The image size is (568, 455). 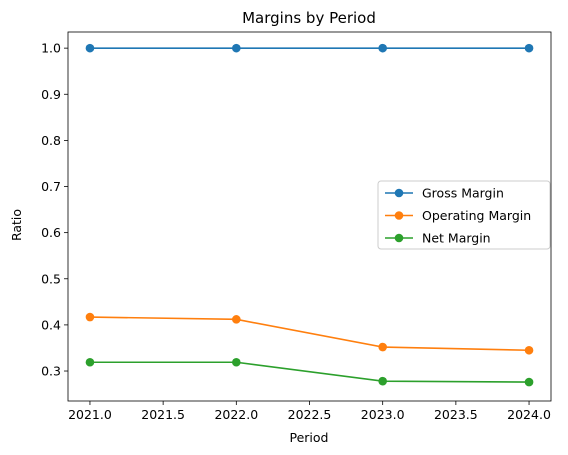 I want to click on legend: Gross Margin Operating Margin Net Margin, so click(x=464, y=215).